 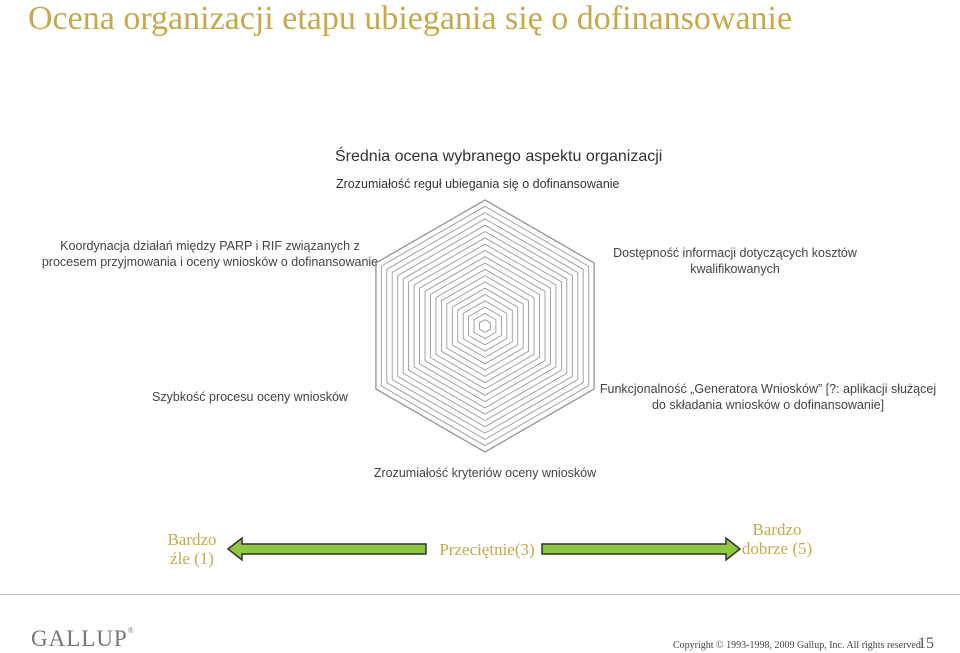 I want to click on radar-grid-ring, so click(x=485, y=326).